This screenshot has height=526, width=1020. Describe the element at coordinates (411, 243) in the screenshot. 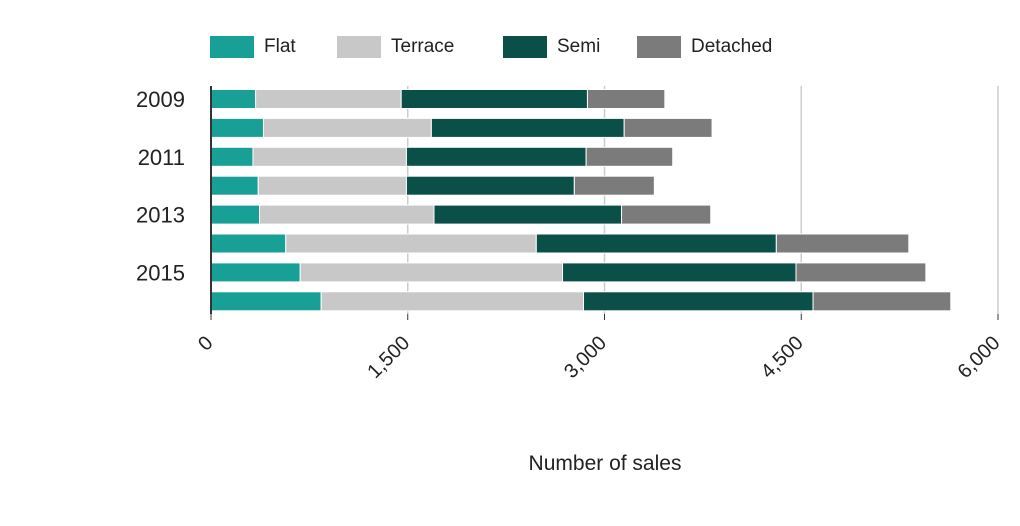

I see `bar-terrace-2014` at that location.